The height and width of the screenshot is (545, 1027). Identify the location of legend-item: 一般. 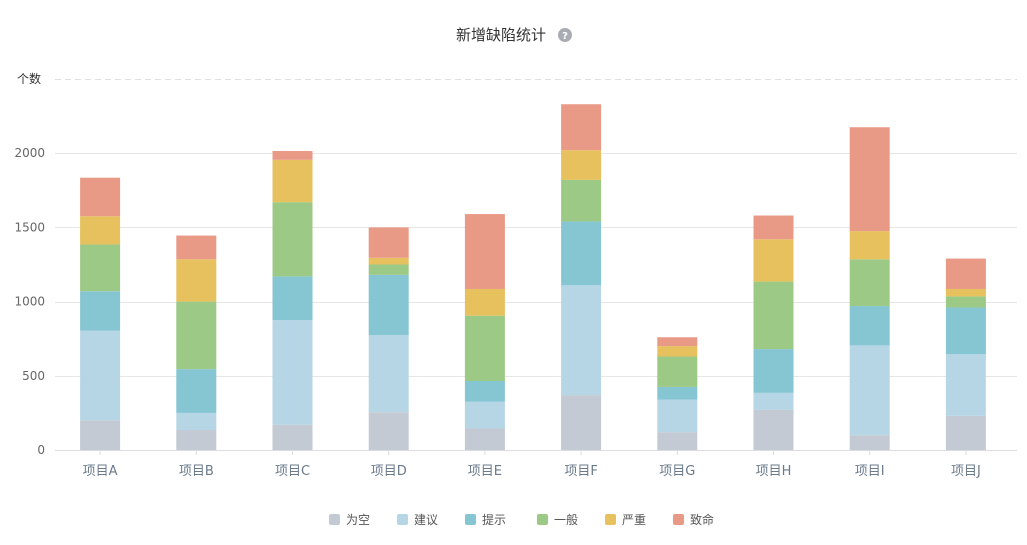
(557, 519).